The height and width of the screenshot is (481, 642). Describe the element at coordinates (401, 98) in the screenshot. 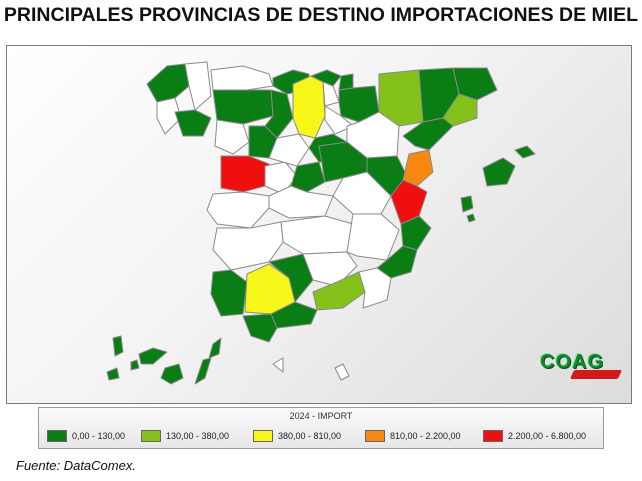

I see `province-huesca` at that location.